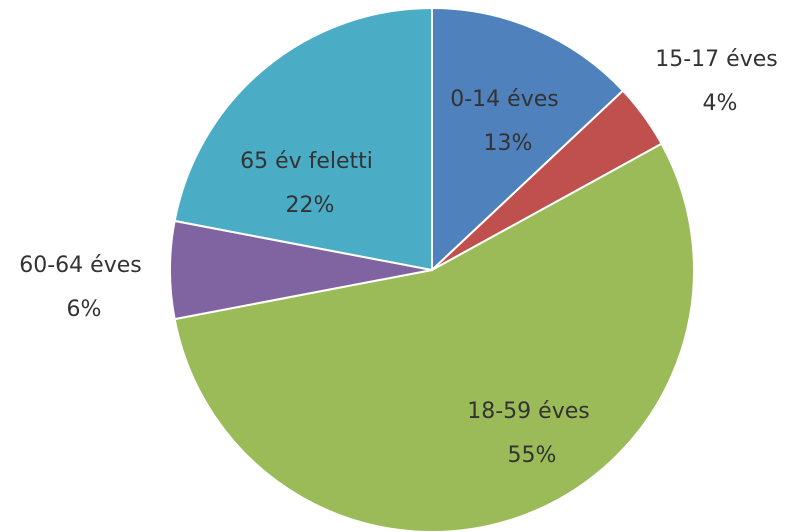  I want to click on slice-value-15-17: 4%, so click(720, 103).